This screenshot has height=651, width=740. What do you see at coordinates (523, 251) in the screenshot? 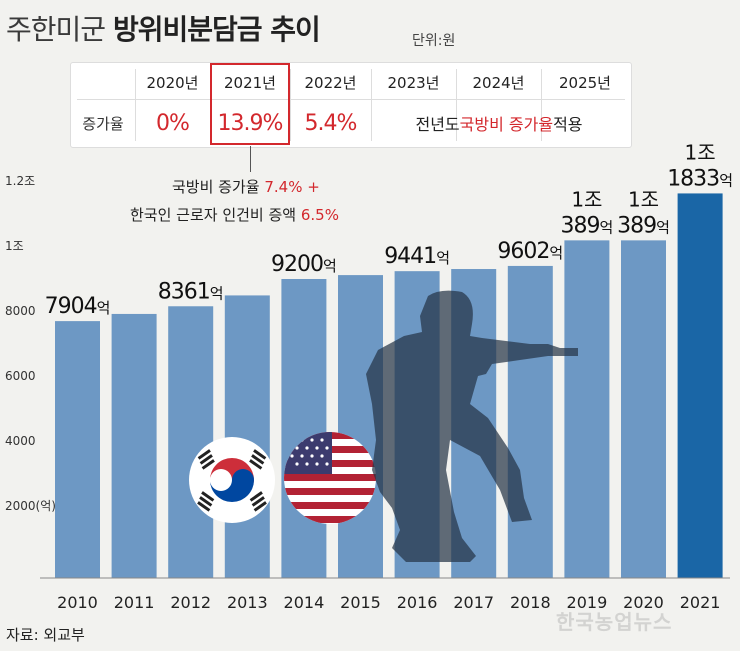
I see `value-label-number: 9602` at bounding box center [523, 251].